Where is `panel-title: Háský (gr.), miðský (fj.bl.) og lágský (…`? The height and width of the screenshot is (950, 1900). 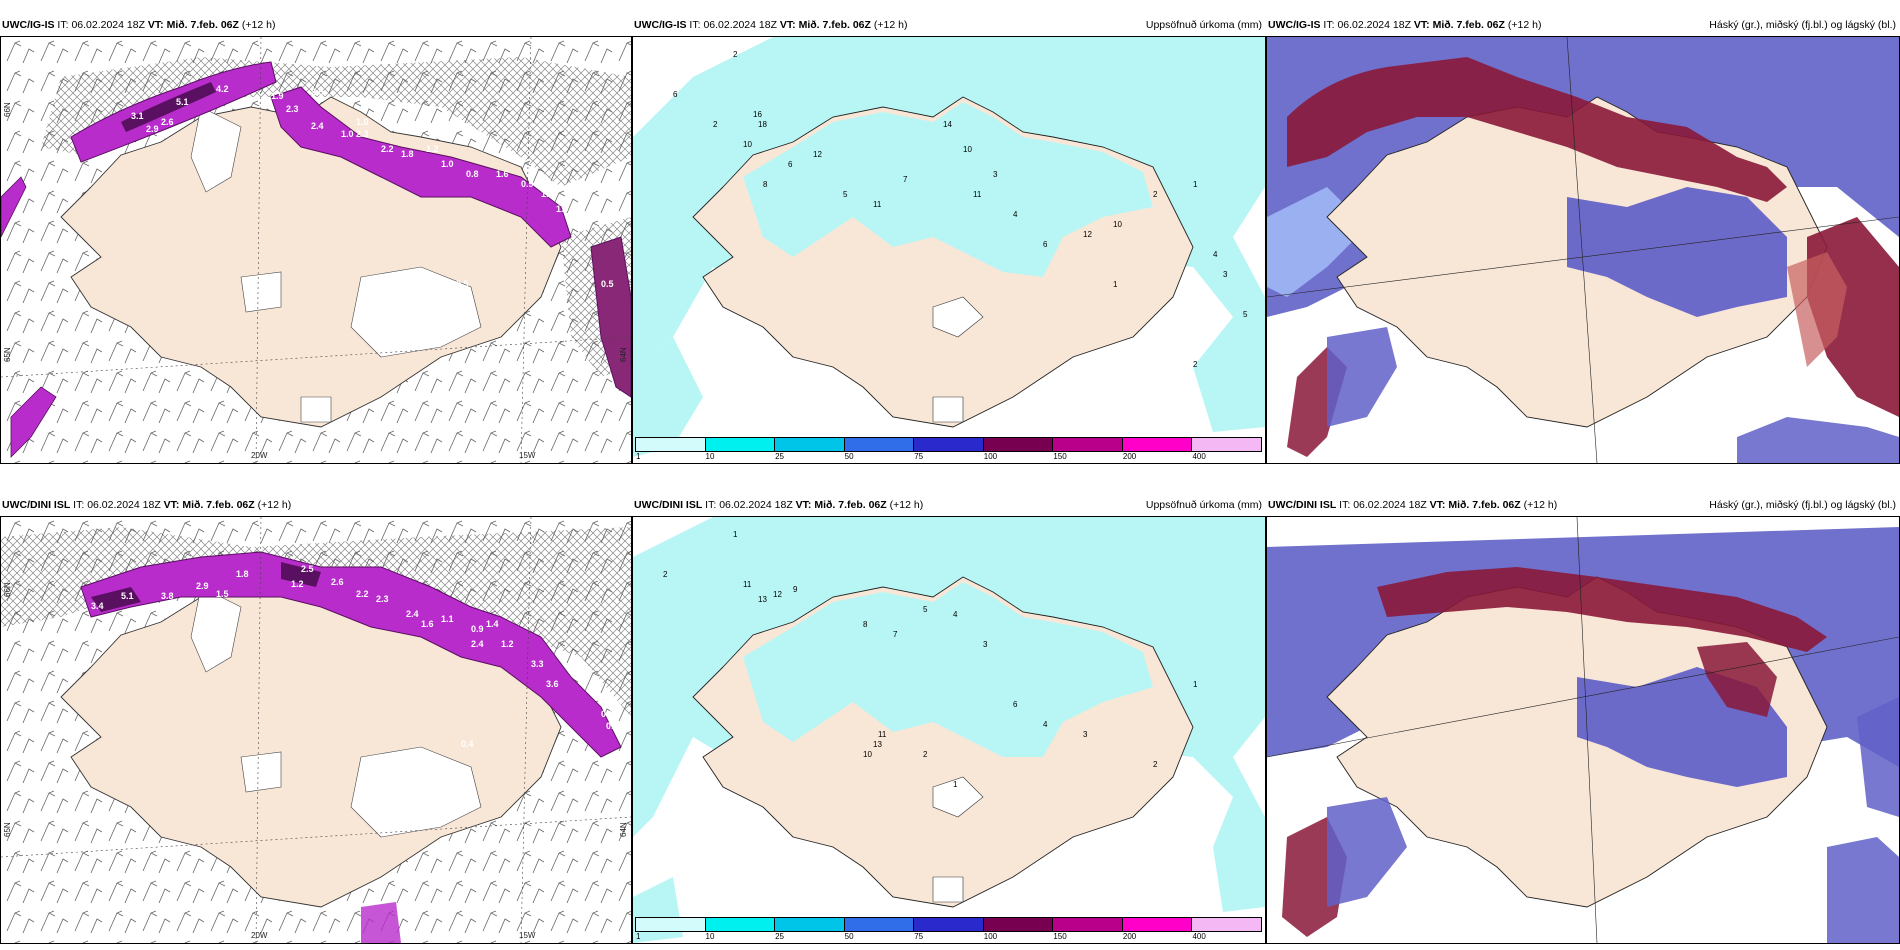 panel-title: Háský (gr.), miðský (fj.bl.) og lágský (… is located at coordinates (1802, 25).